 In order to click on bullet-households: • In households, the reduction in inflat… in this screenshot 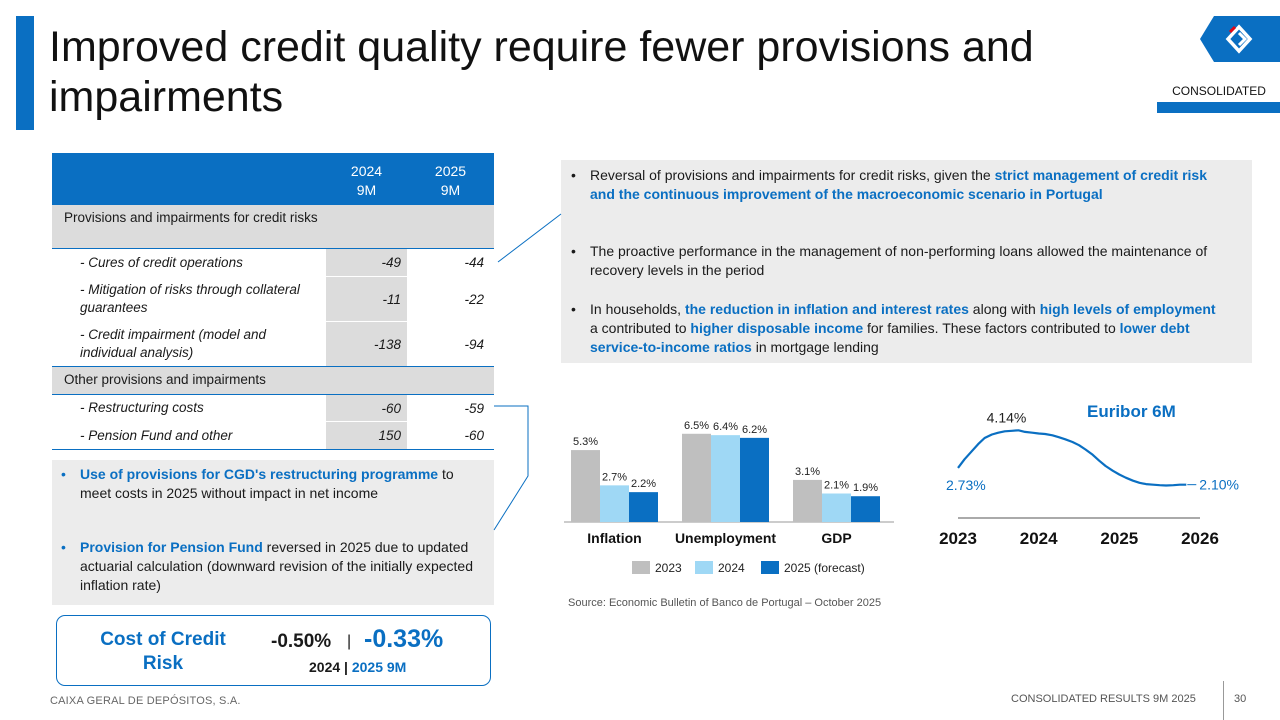, I will do `click(895, 328)`.